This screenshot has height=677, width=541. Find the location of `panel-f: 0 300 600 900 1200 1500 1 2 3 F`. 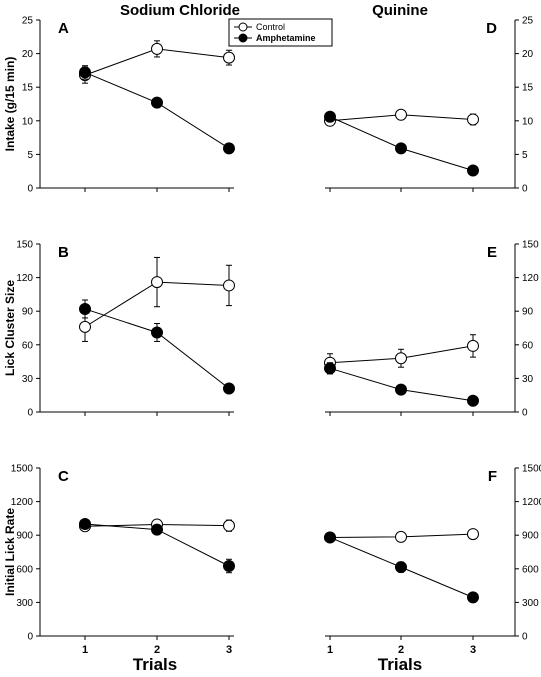

panel-f: 0 300 600 900 1200 1500 1 2 3 F is located at coordinates (432, 560).